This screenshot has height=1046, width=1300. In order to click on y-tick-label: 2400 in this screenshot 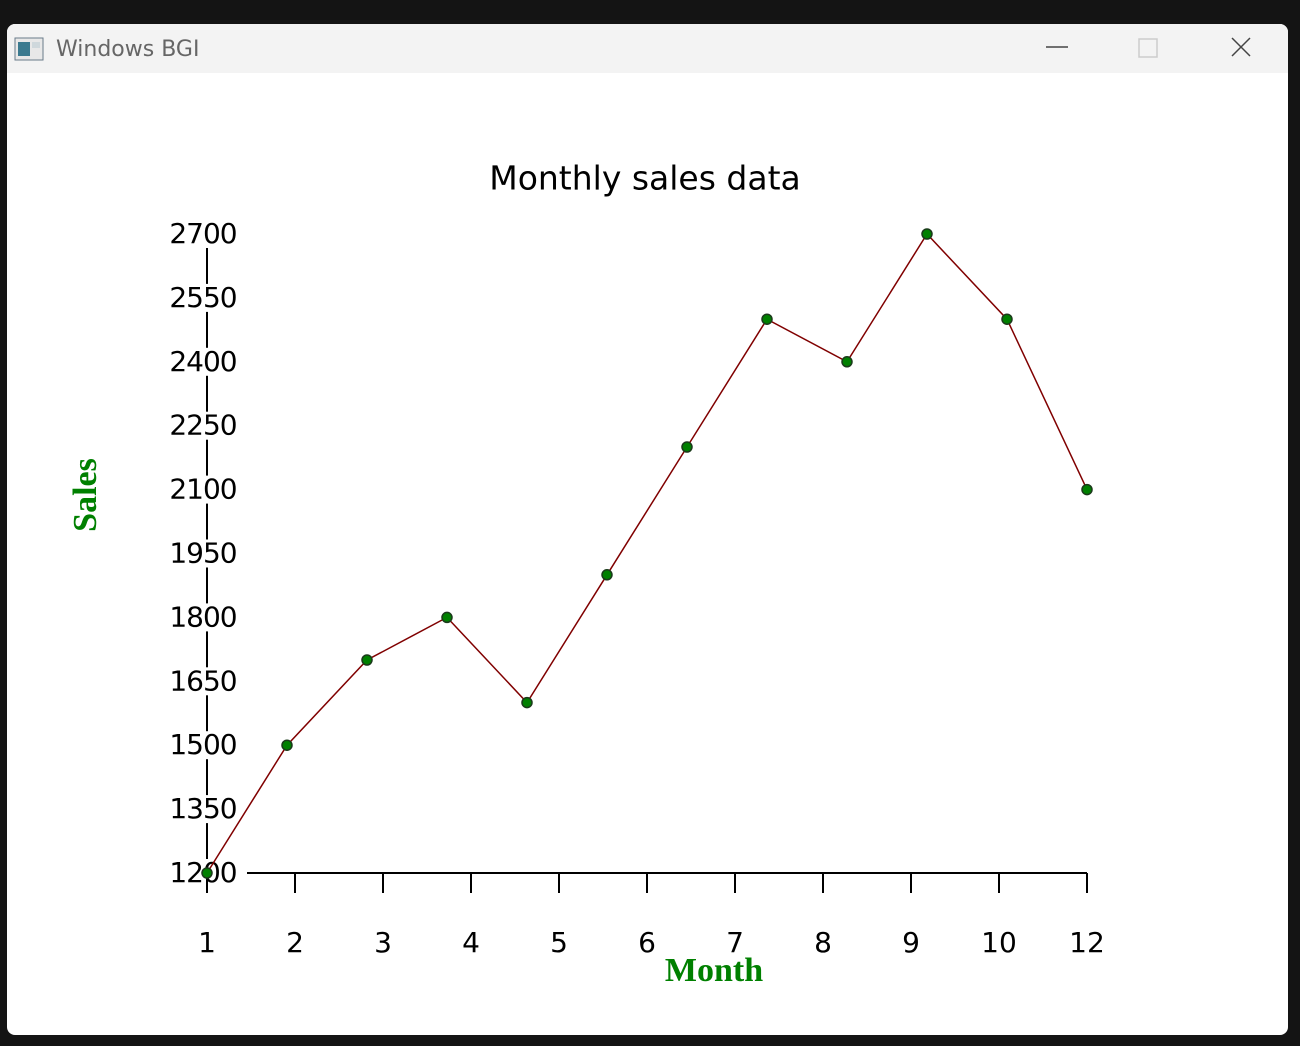, I will do `click(202, 361)`.